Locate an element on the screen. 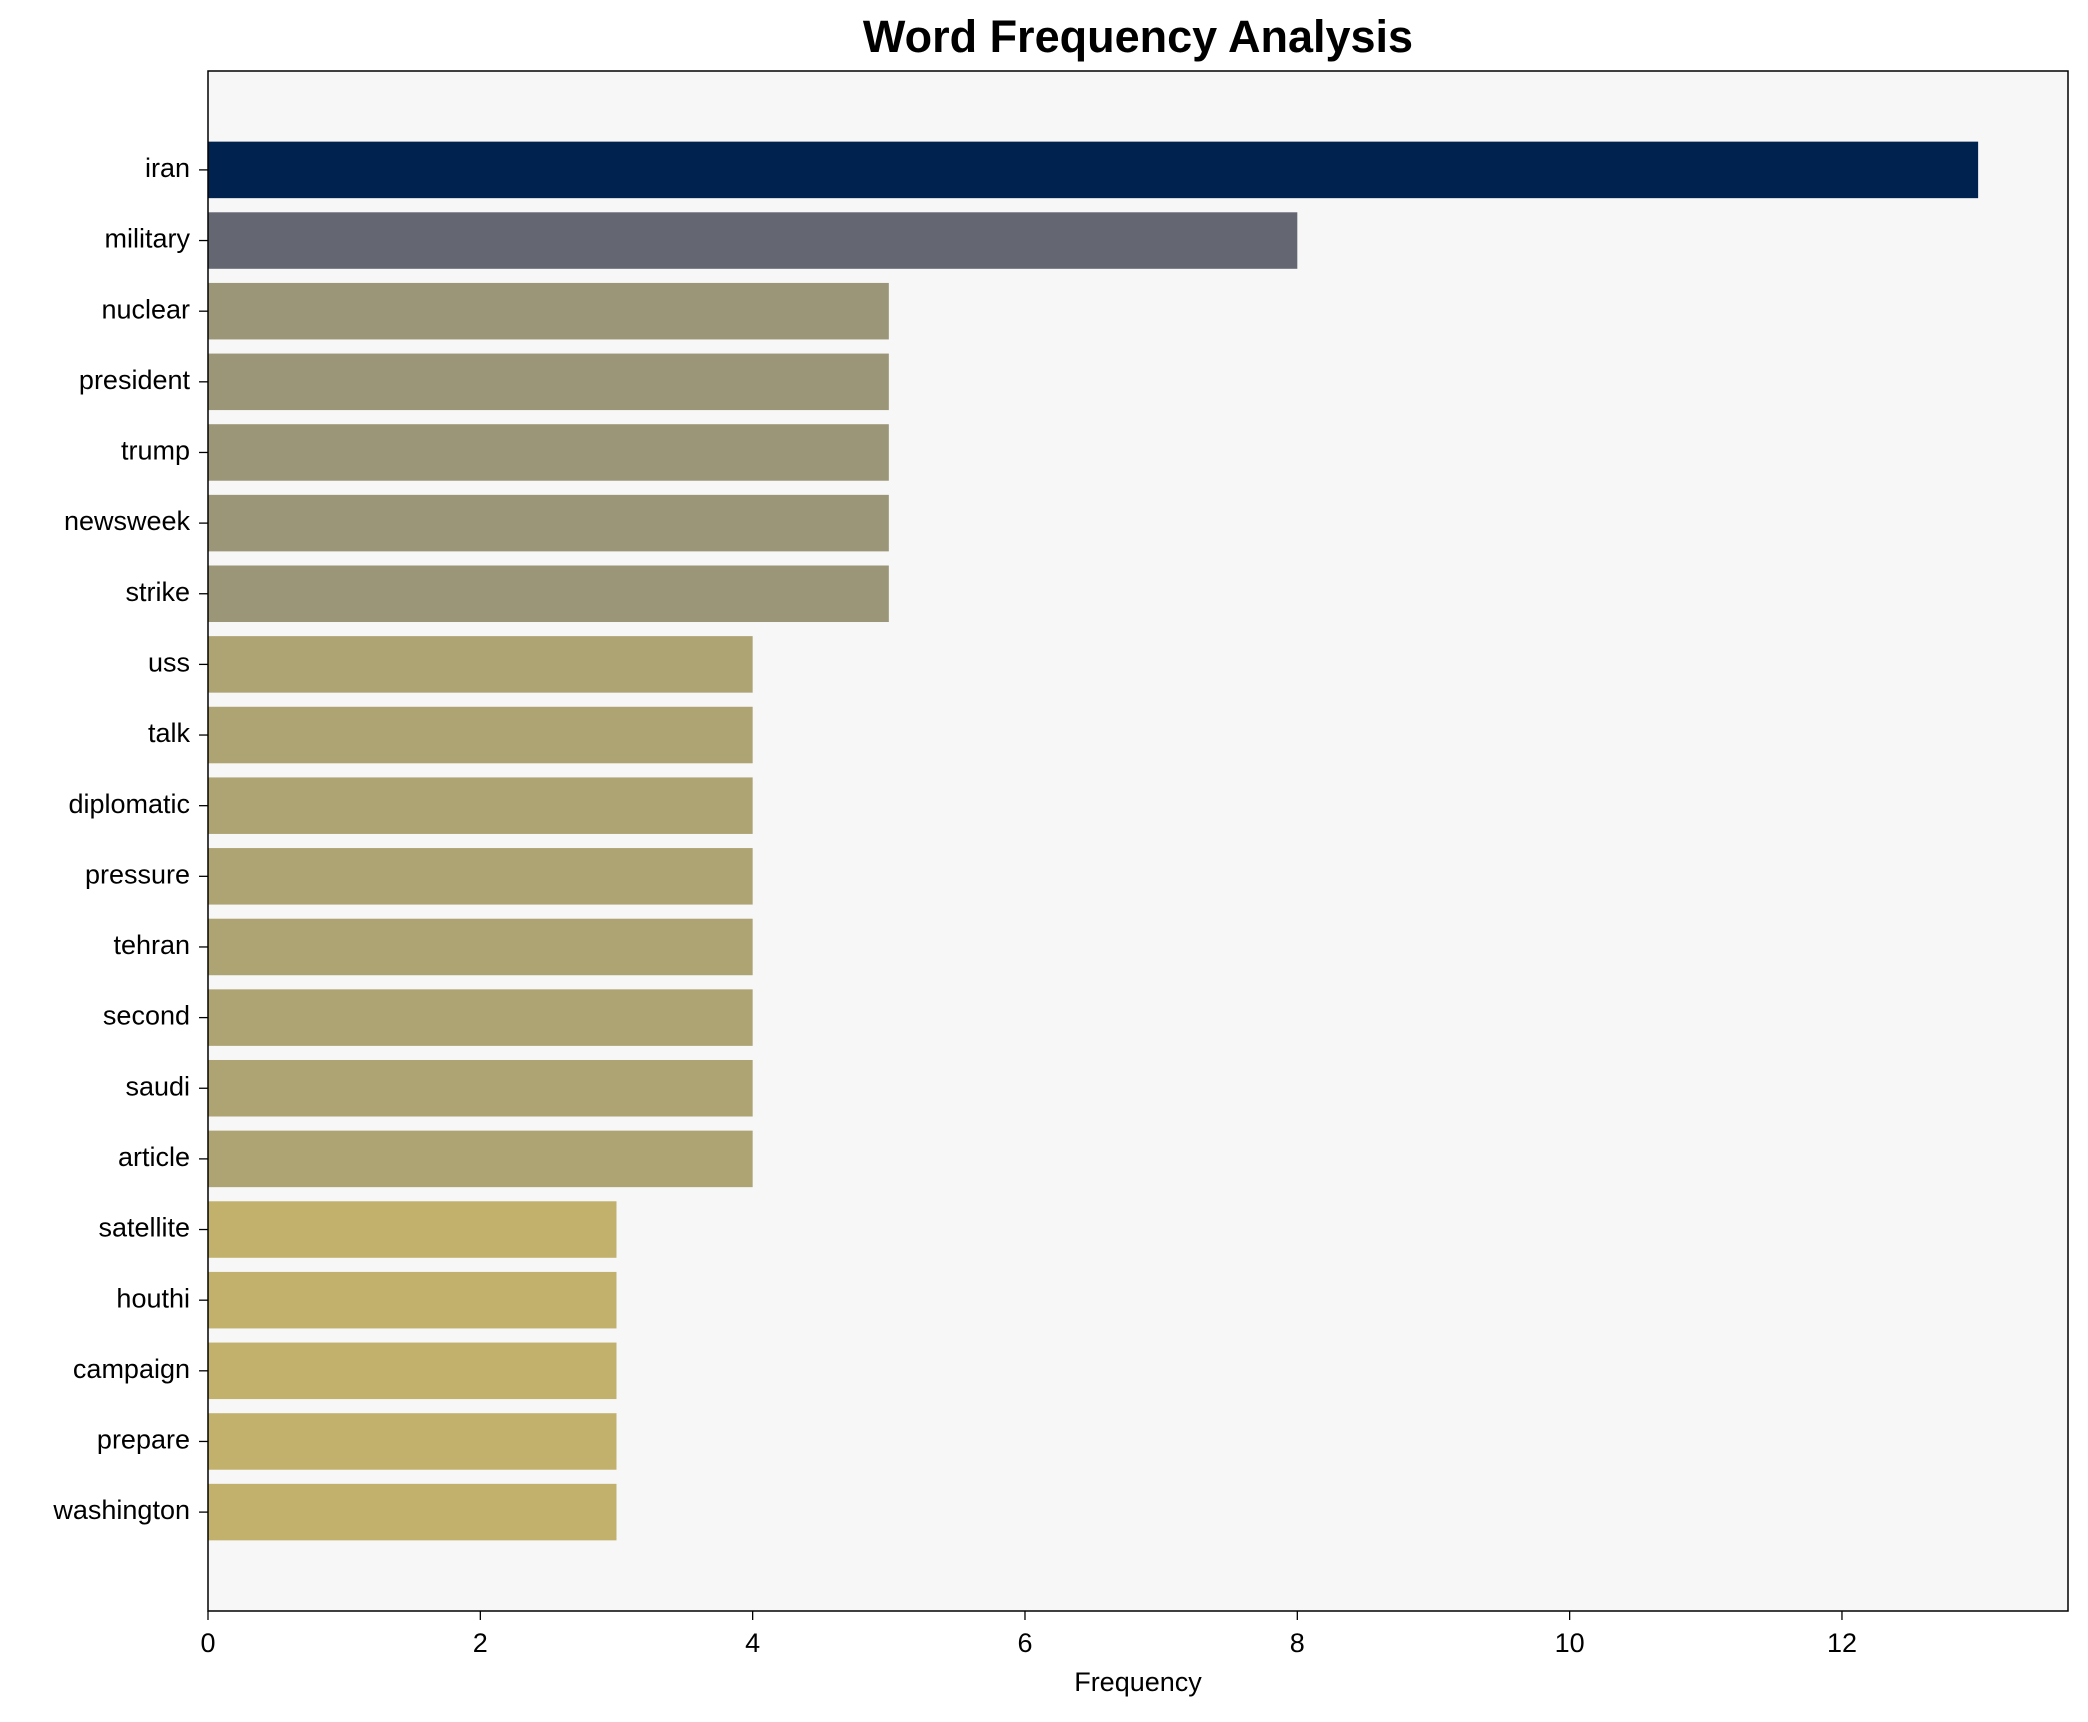  x-tick-label: 0 is located at coordinates (207, 1643).